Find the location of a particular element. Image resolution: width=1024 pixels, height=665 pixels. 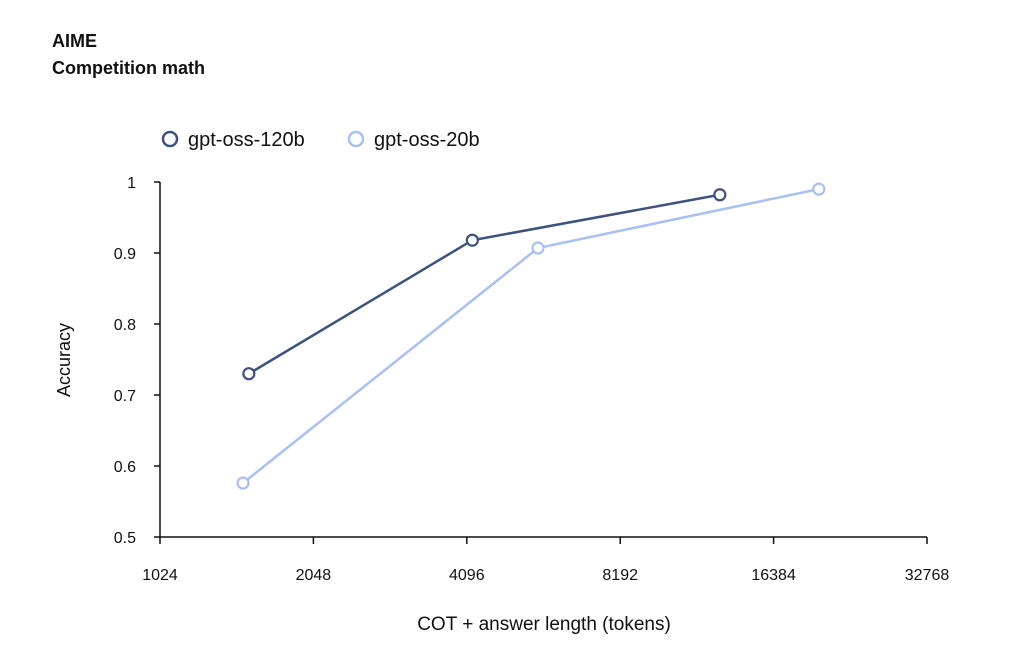

chart-title-block: AIME Competition math is located at coordinates (128, 55).